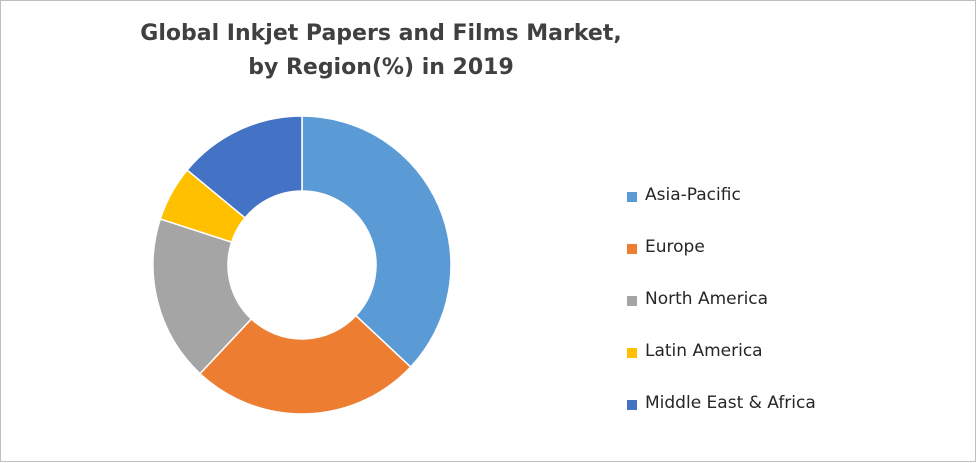 The width and height of the screenshot is (976, 463). What do you see at coordinates (730, 403) in the screenshot?
I see `legend-label: Middle East & Africa` at bounding box center [730, 403].